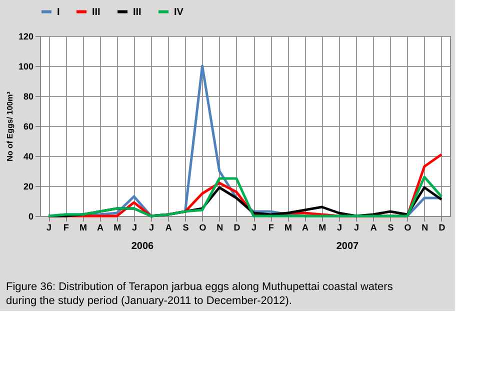 The width and height of the screenshot is (492, 373). I want to click on y-tick-label: 20, so click(28, 187).